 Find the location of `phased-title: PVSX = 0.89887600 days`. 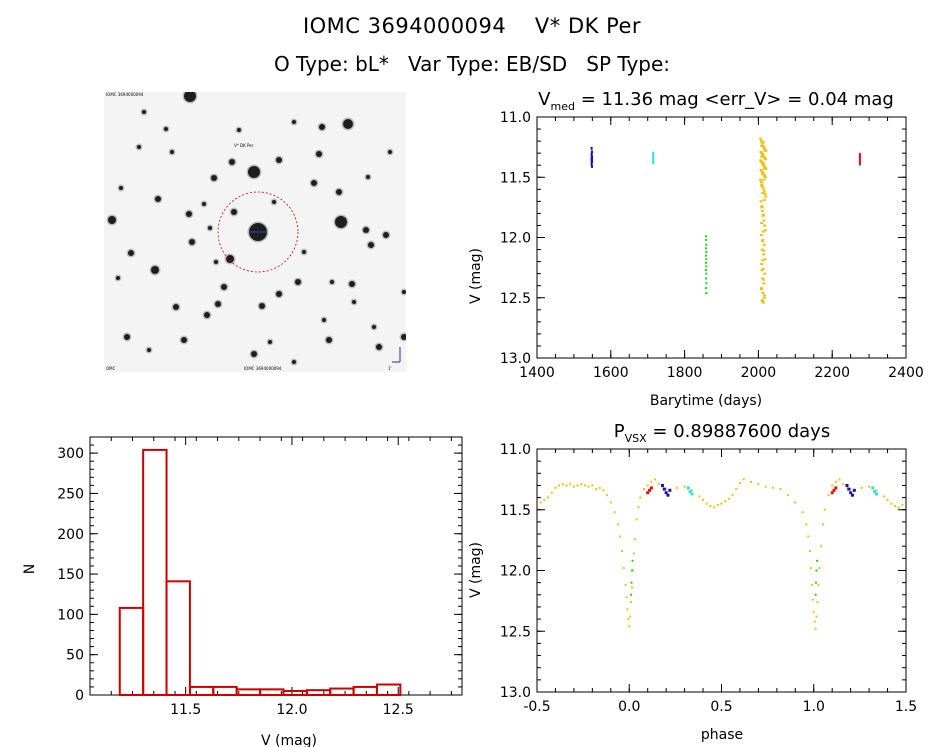

phased-title: PVSX = 0.89887600 days is located at coordinates (722, 433).